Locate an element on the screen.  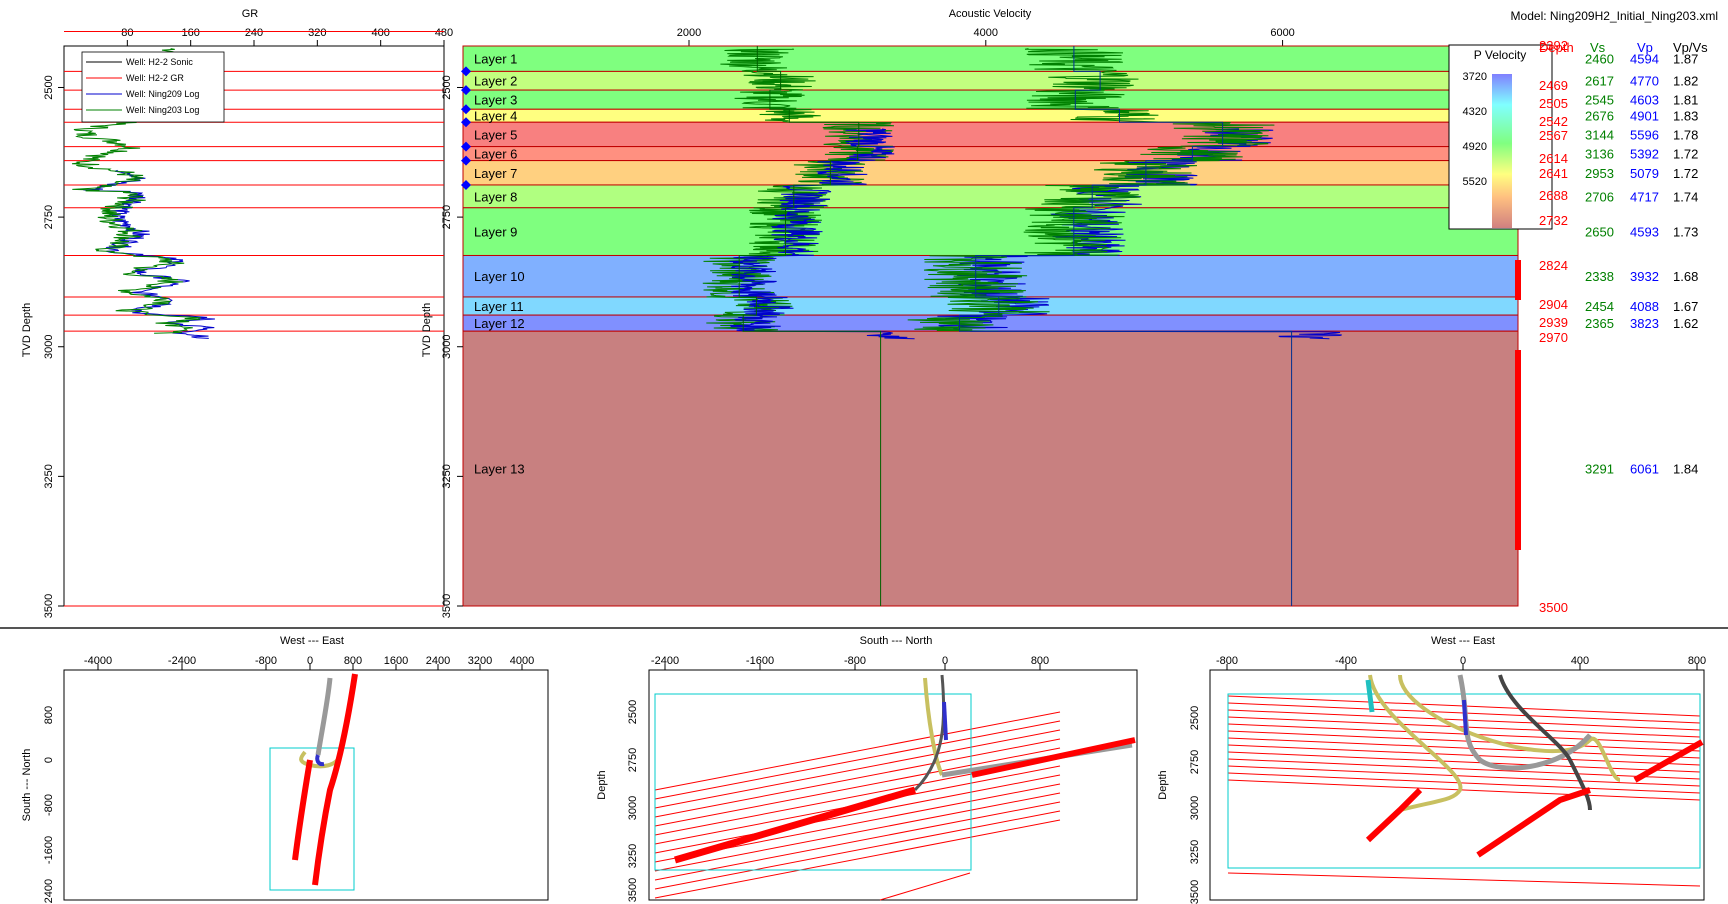
layer-vs: 3136 is located at coordinates (1599, 154).